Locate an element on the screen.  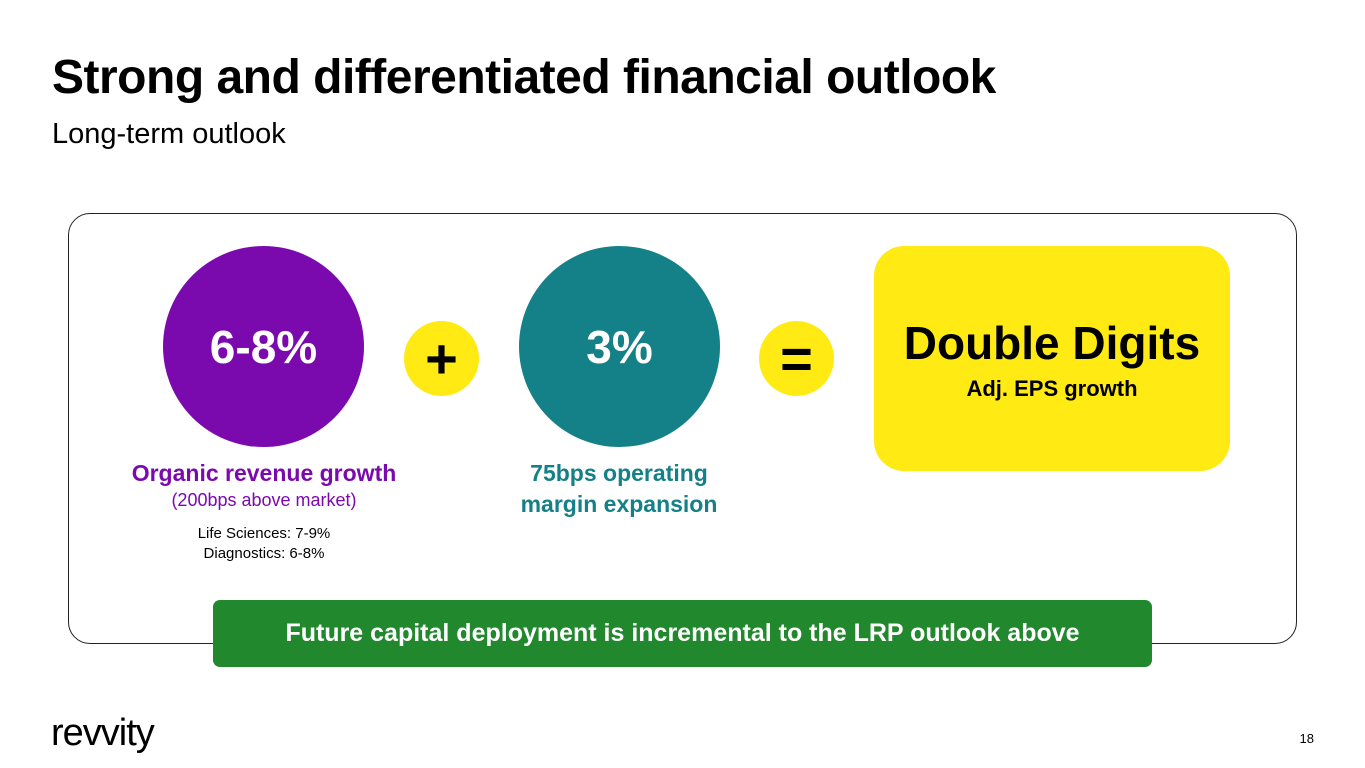
plus-icon: + is located at coordinates (441, 358).